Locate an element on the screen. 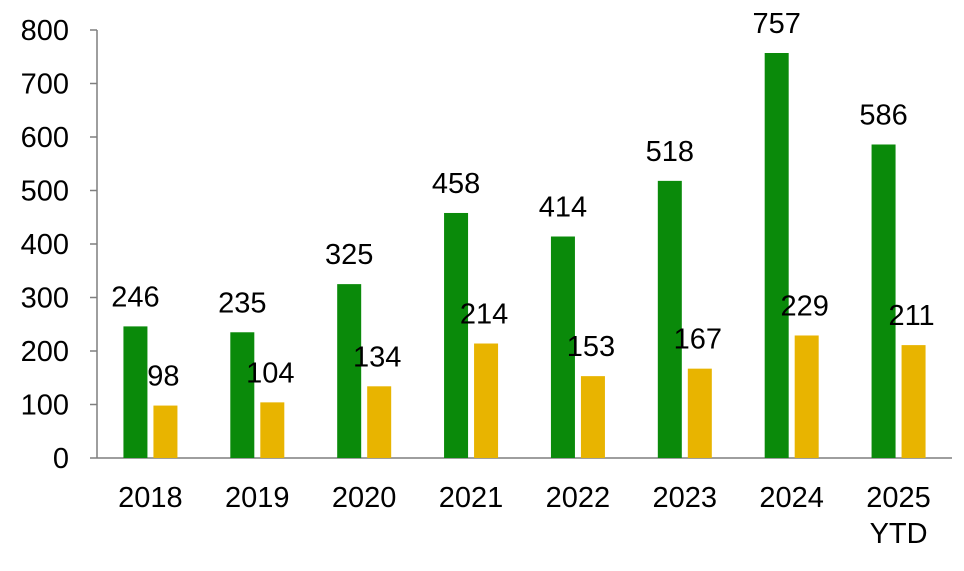 The width and height of the screenshot is (964, 571). x-tick-label: 2018 is located at coordinates (150, 498).